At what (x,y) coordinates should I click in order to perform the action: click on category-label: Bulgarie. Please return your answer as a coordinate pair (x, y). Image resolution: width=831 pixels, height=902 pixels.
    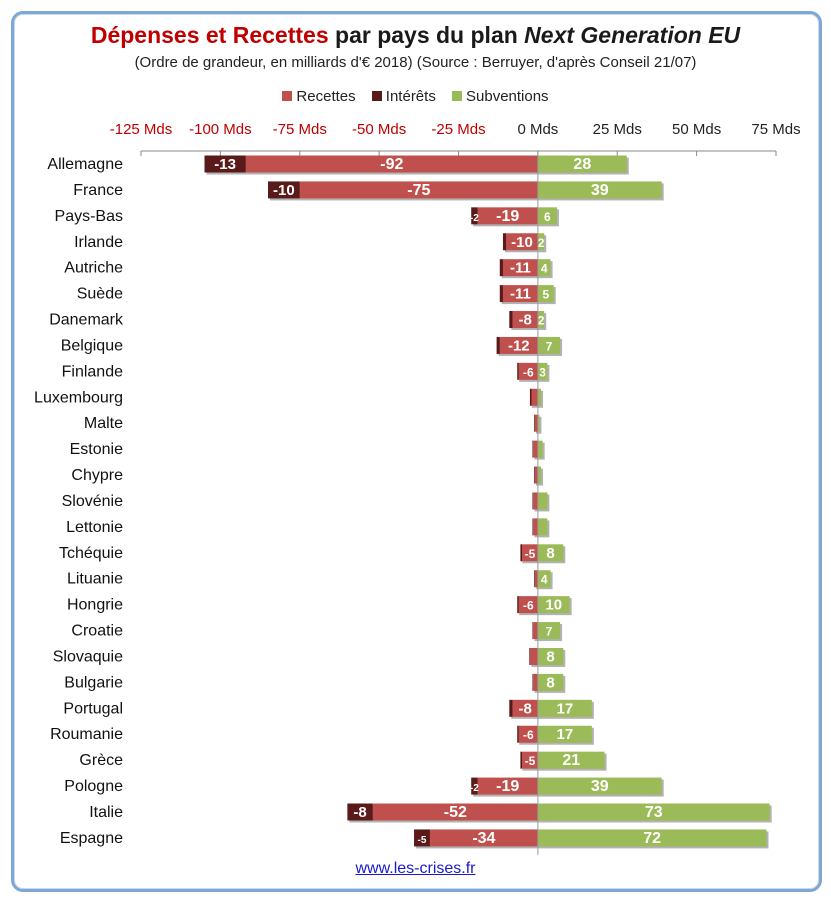
    Looking at the image, I should click on (93, 682).